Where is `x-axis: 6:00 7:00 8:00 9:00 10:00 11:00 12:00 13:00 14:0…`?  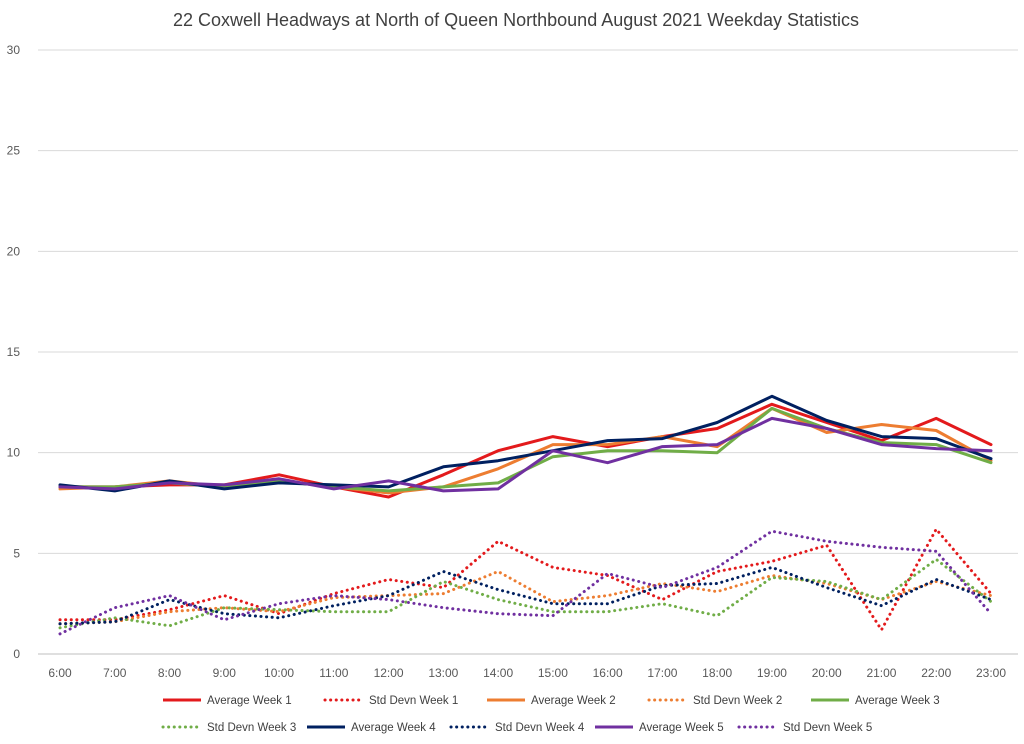 x-axis: 6:00 7:00 8:00 9:00 10:00 11:00 12:00 13:00 14:0… is located at coordinates (527, 673).